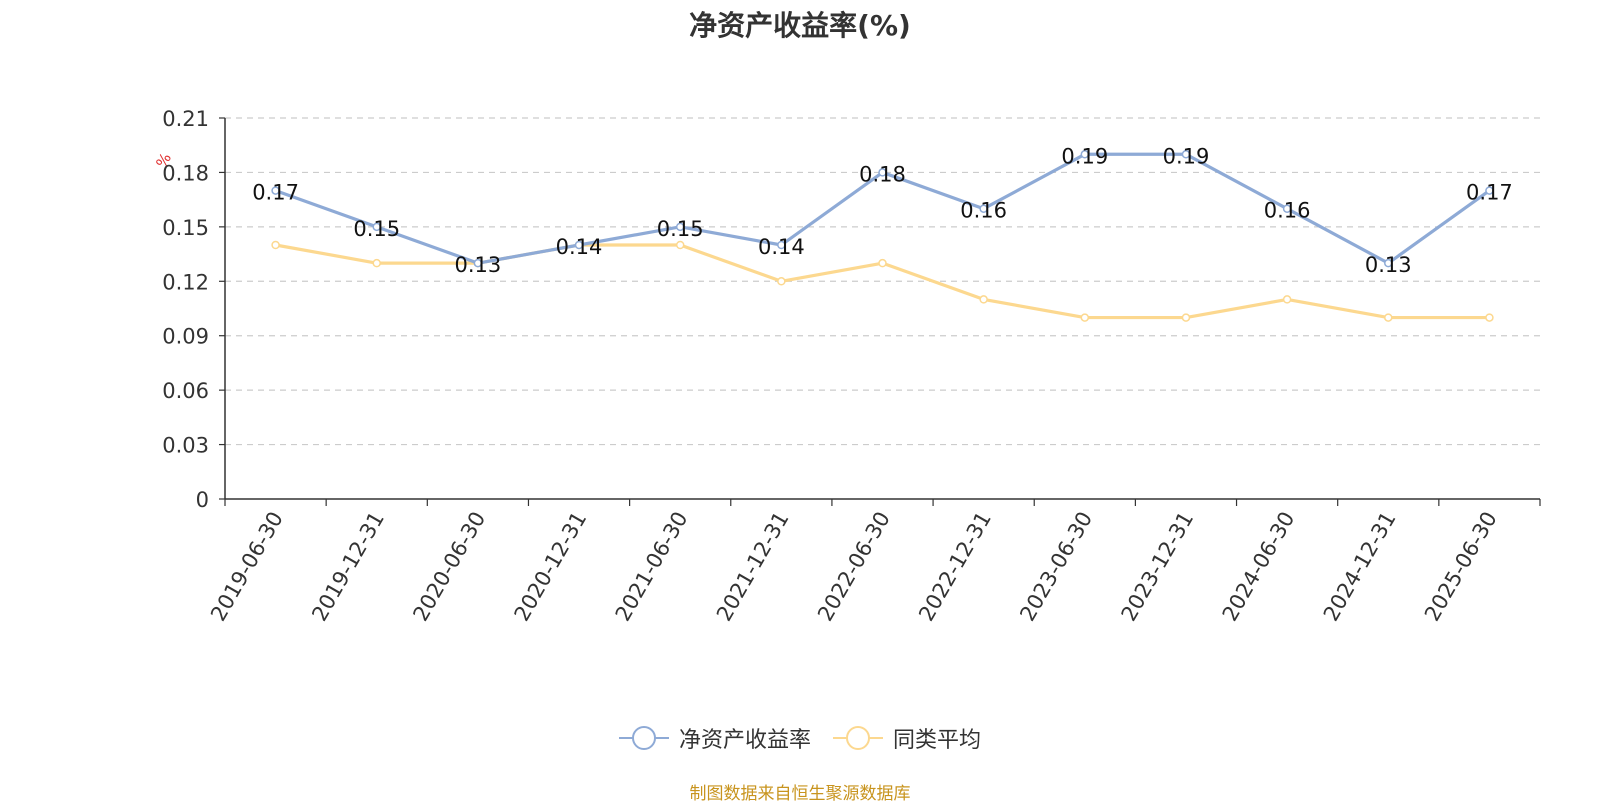  Describe the element at coordinates (652, 567) in the screenshot. I see `x-tick-label: 2021-06-30` at that location.